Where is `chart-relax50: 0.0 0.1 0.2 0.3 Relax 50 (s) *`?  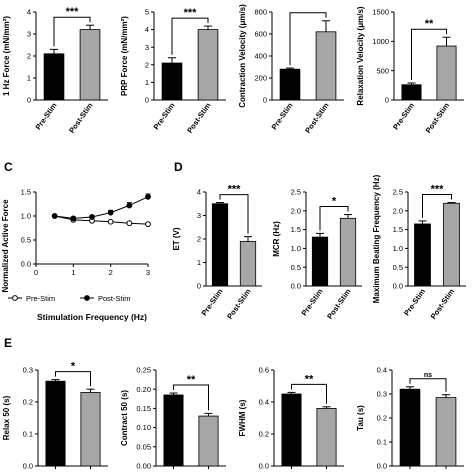
chart-relax50: 0.0 0.1 0.2 0.3 Relax 50 (s) * is located at coordinates (55, 416).